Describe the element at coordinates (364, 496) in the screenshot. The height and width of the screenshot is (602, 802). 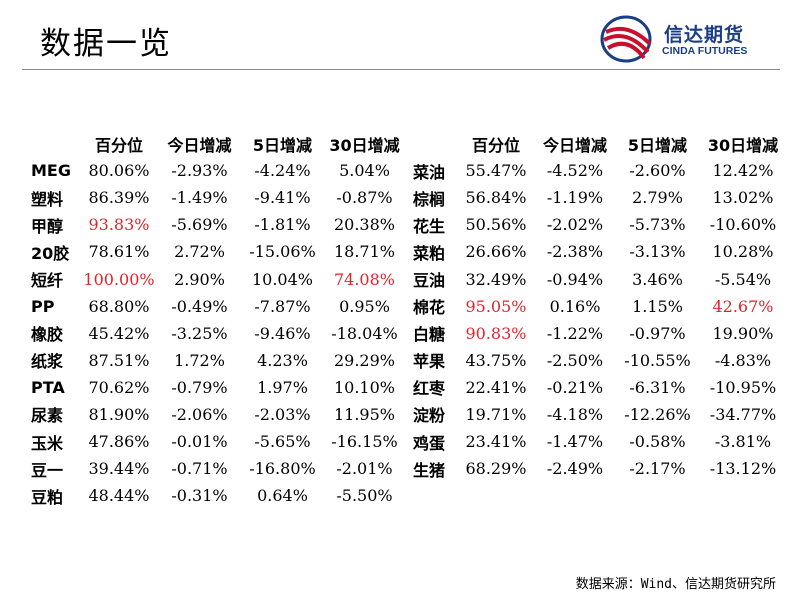
I see `thirty-day-change-cell: -5.50%` at that location.